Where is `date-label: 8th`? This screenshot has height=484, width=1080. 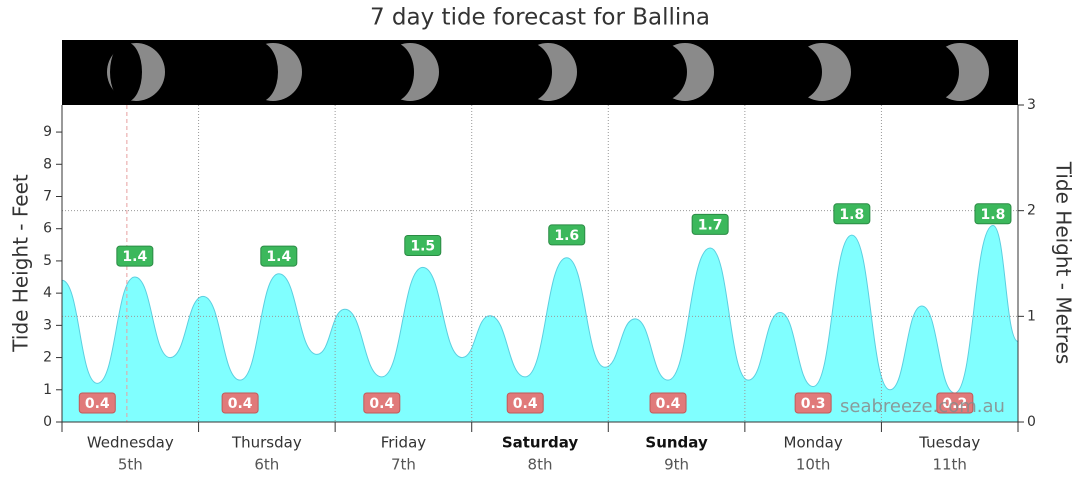 date-label: 8th is located at coordinates (540, 465).